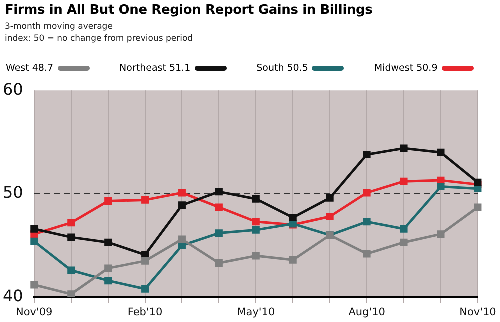 The height and width of the screenshot is (322, 500). Describe the element at coordinates (478, 312) in the screenshot. I see `x-tick-label: Nov'10` at that location.